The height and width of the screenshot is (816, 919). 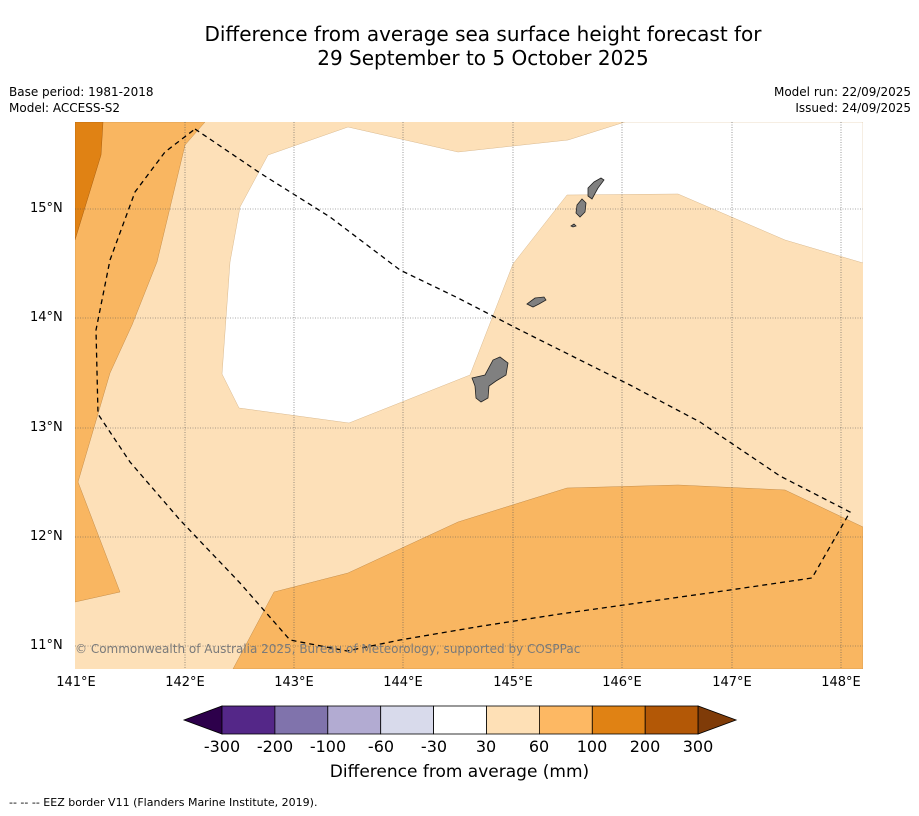 I want to click on meta-right: Model run: 22/09/2025 Issued: 24/09/2025, so click(x=842, y=100).